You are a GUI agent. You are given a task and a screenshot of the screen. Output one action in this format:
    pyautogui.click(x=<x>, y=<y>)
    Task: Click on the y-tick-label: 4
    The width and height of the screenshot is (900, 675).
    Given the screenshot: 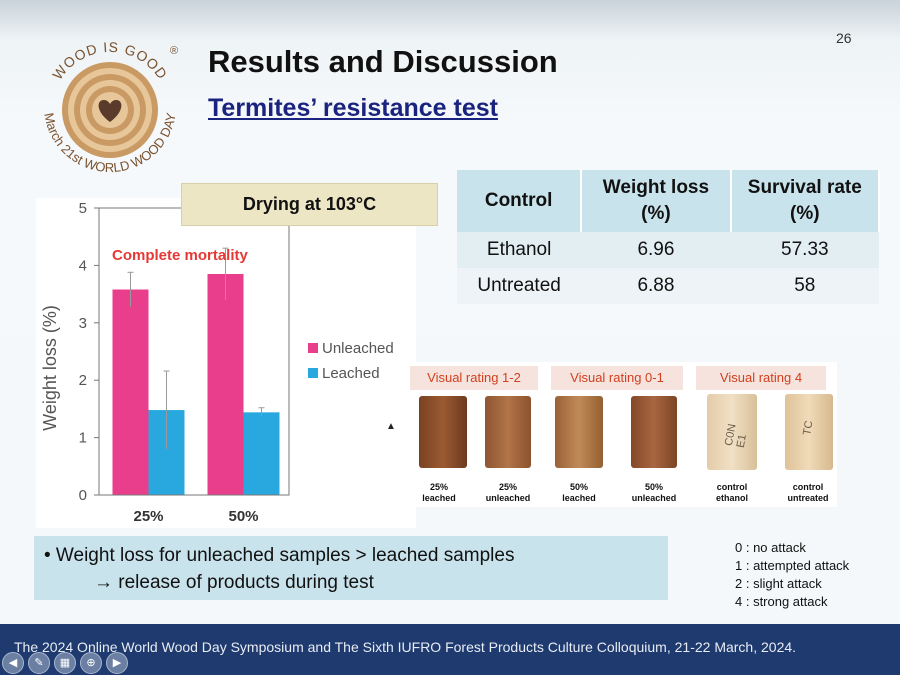 What is the action you would take?
    pyautogui.click(x=83, y=265)
    